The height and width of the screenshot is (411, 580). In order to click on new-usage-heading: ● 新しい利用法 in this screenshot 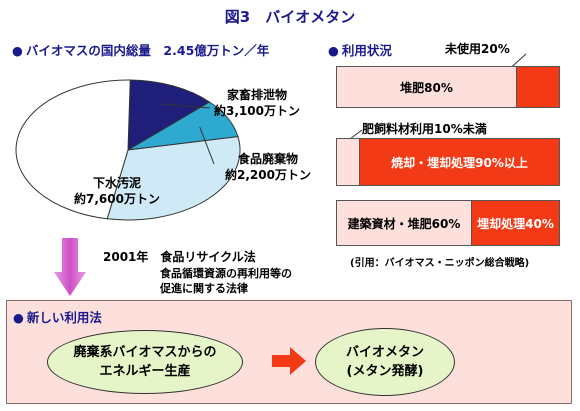, I will do `click(57, 316)`.